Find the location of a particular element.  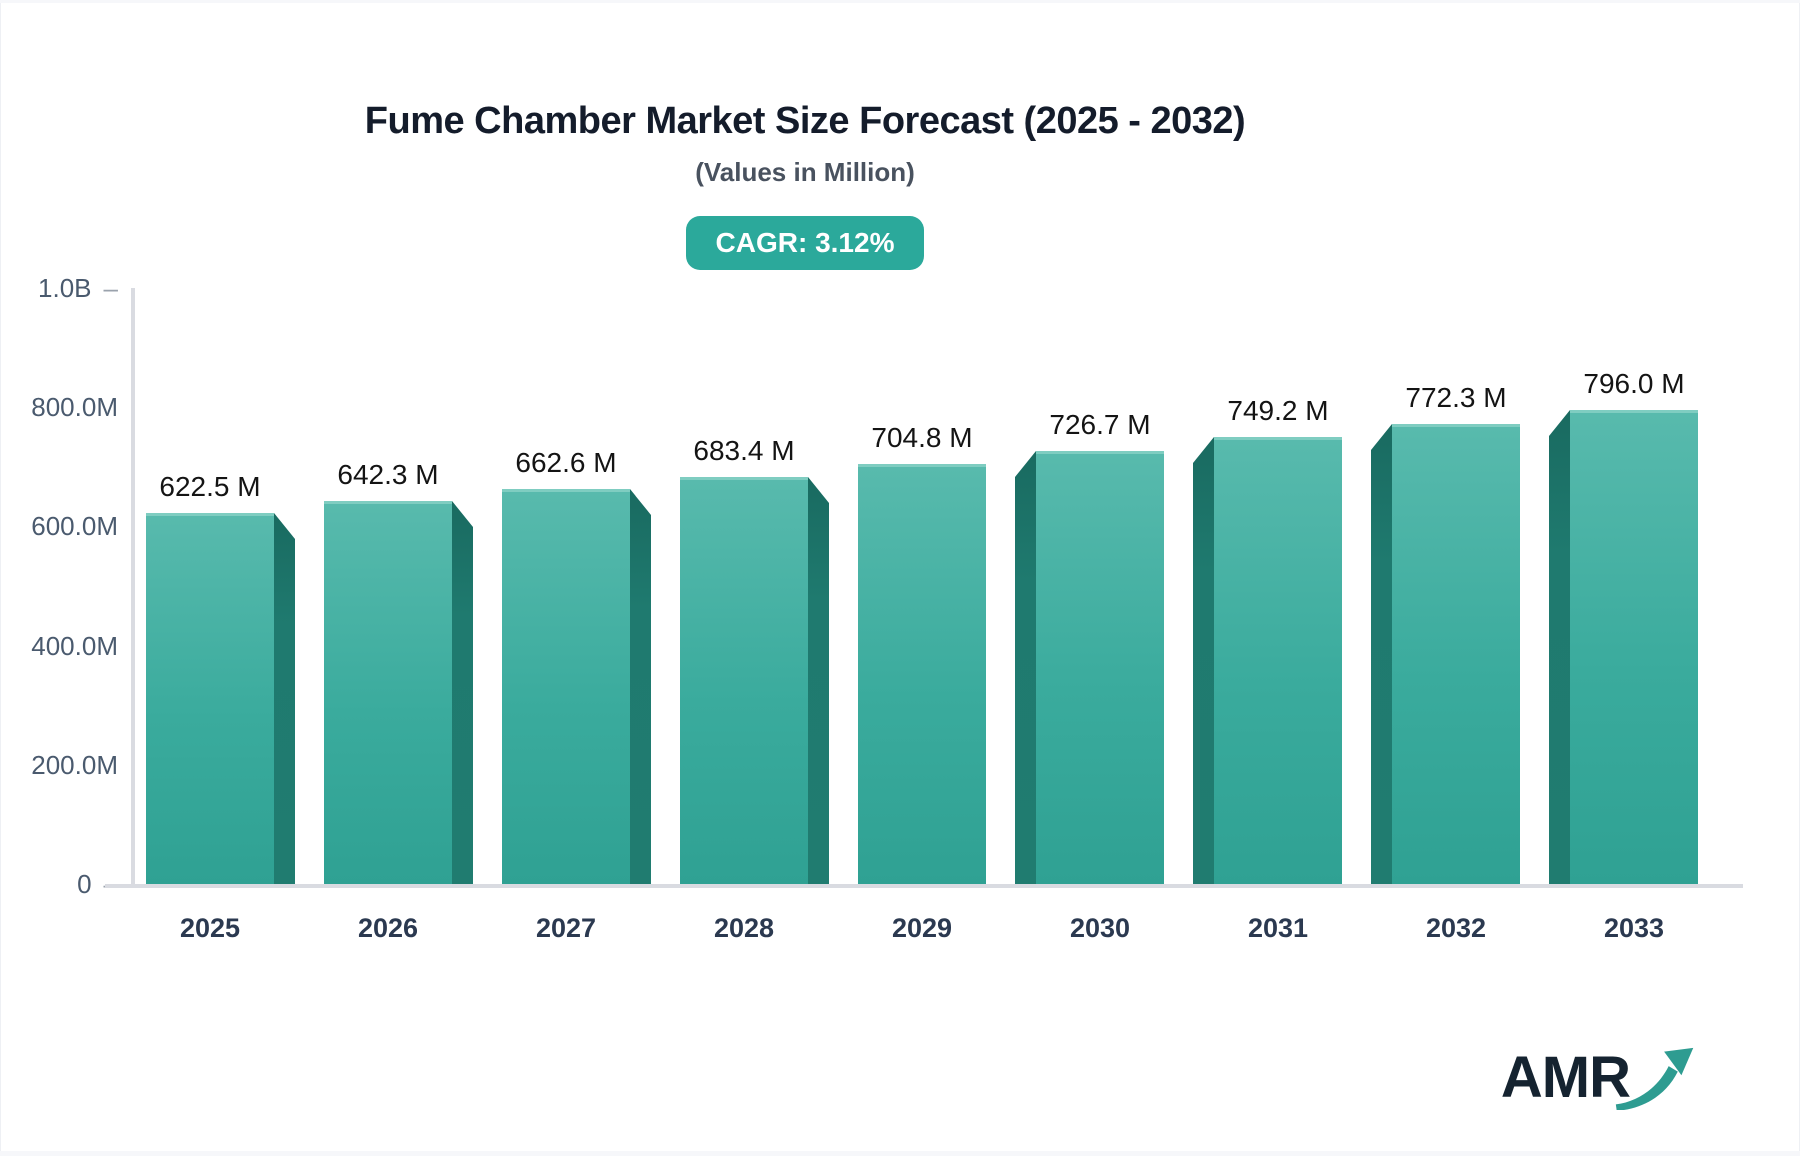

ytick-label: 1.0B is located at coordinates (65, 288).